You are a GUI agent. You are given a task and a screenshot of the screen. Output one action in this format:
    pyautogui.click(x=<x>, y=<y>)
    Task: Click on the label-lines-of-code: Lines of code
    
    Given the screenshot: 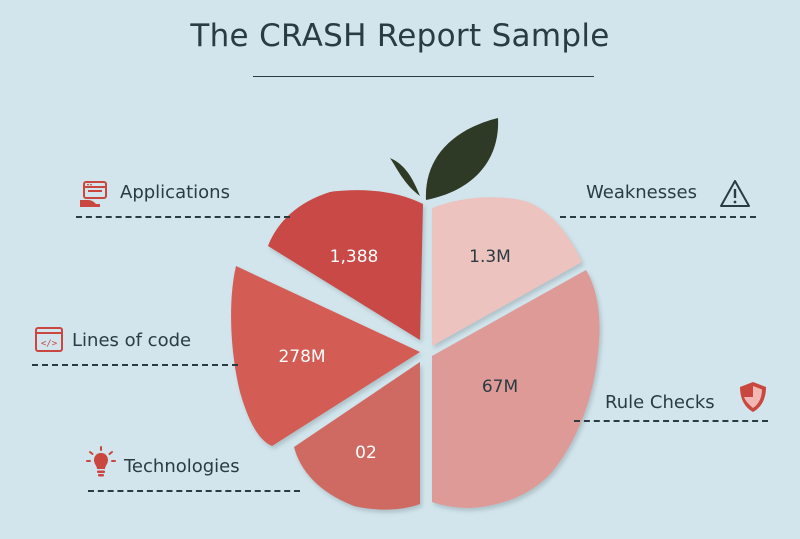 What is the action you would take?
    pyautogui.click(x=132, y=340)
    